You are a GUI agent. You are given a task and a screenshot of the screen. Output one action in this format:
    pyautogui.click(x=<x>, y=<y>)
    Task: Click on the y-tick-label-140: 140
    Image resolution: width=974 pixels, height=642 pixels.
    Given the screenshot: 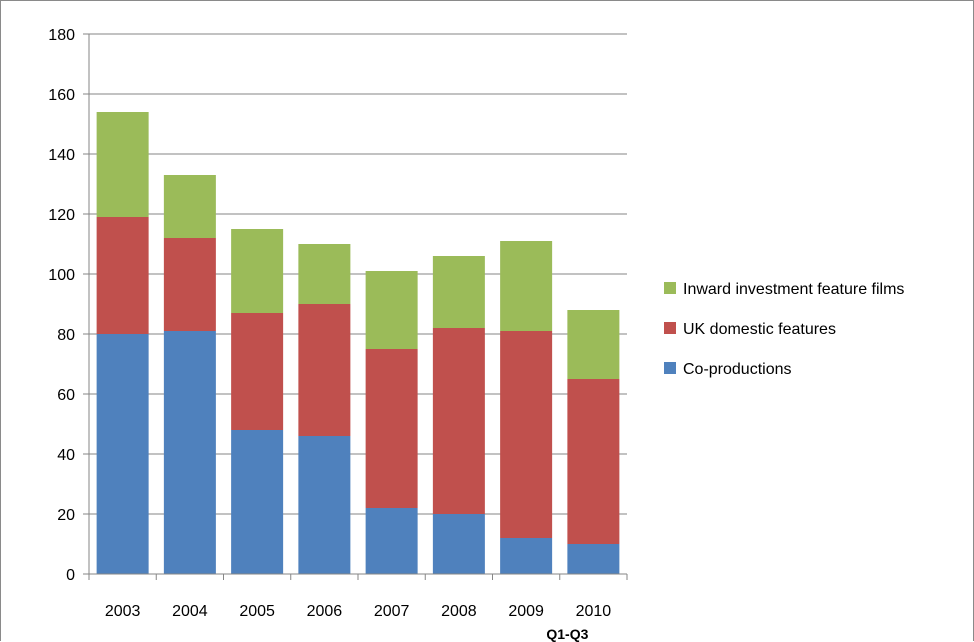 What is the action you would take?
    pyautogui.click(x=61, y=155)
    